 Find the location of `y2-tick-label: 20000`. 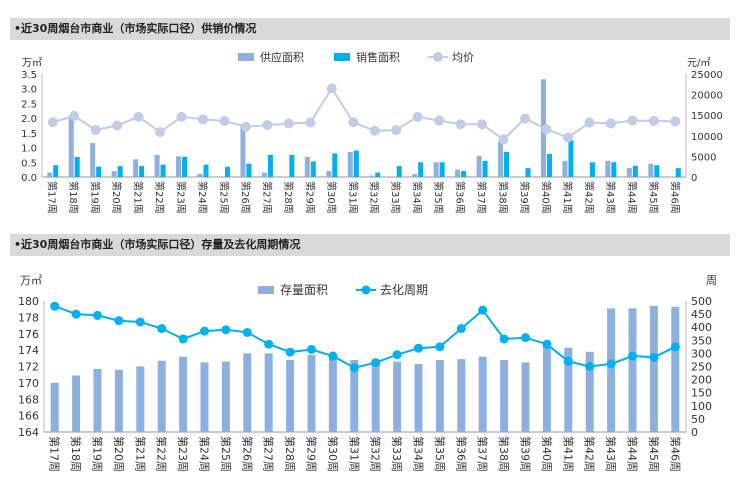

y2-tick-label: 20000 is located at coordinates (707, 96).